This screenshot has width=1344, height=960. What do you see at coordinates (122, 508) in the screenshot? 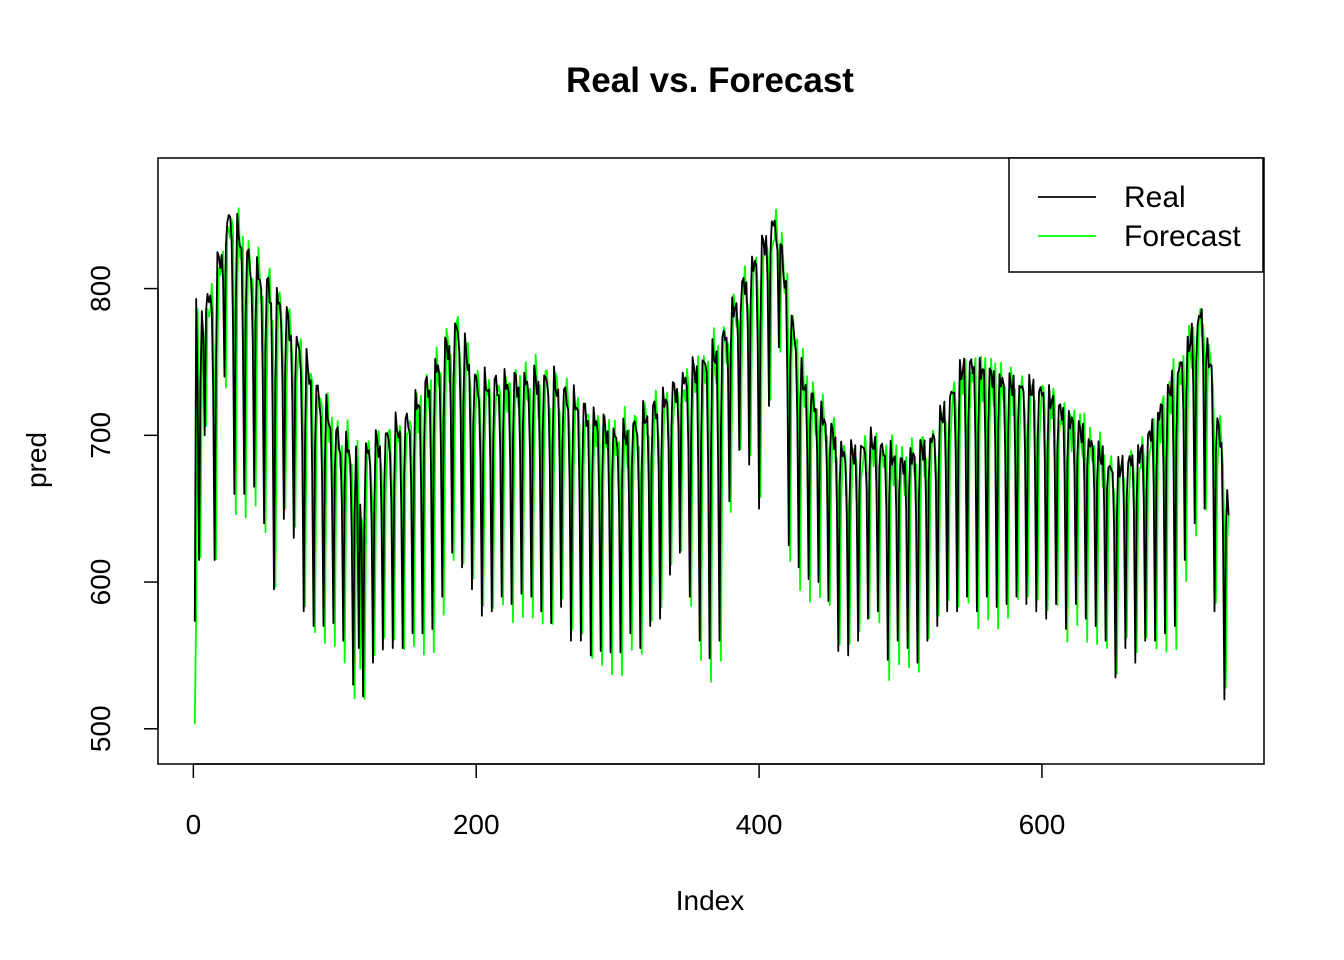
I see `y-axis: 500 600 700 800` at bounding box center [122, 508].